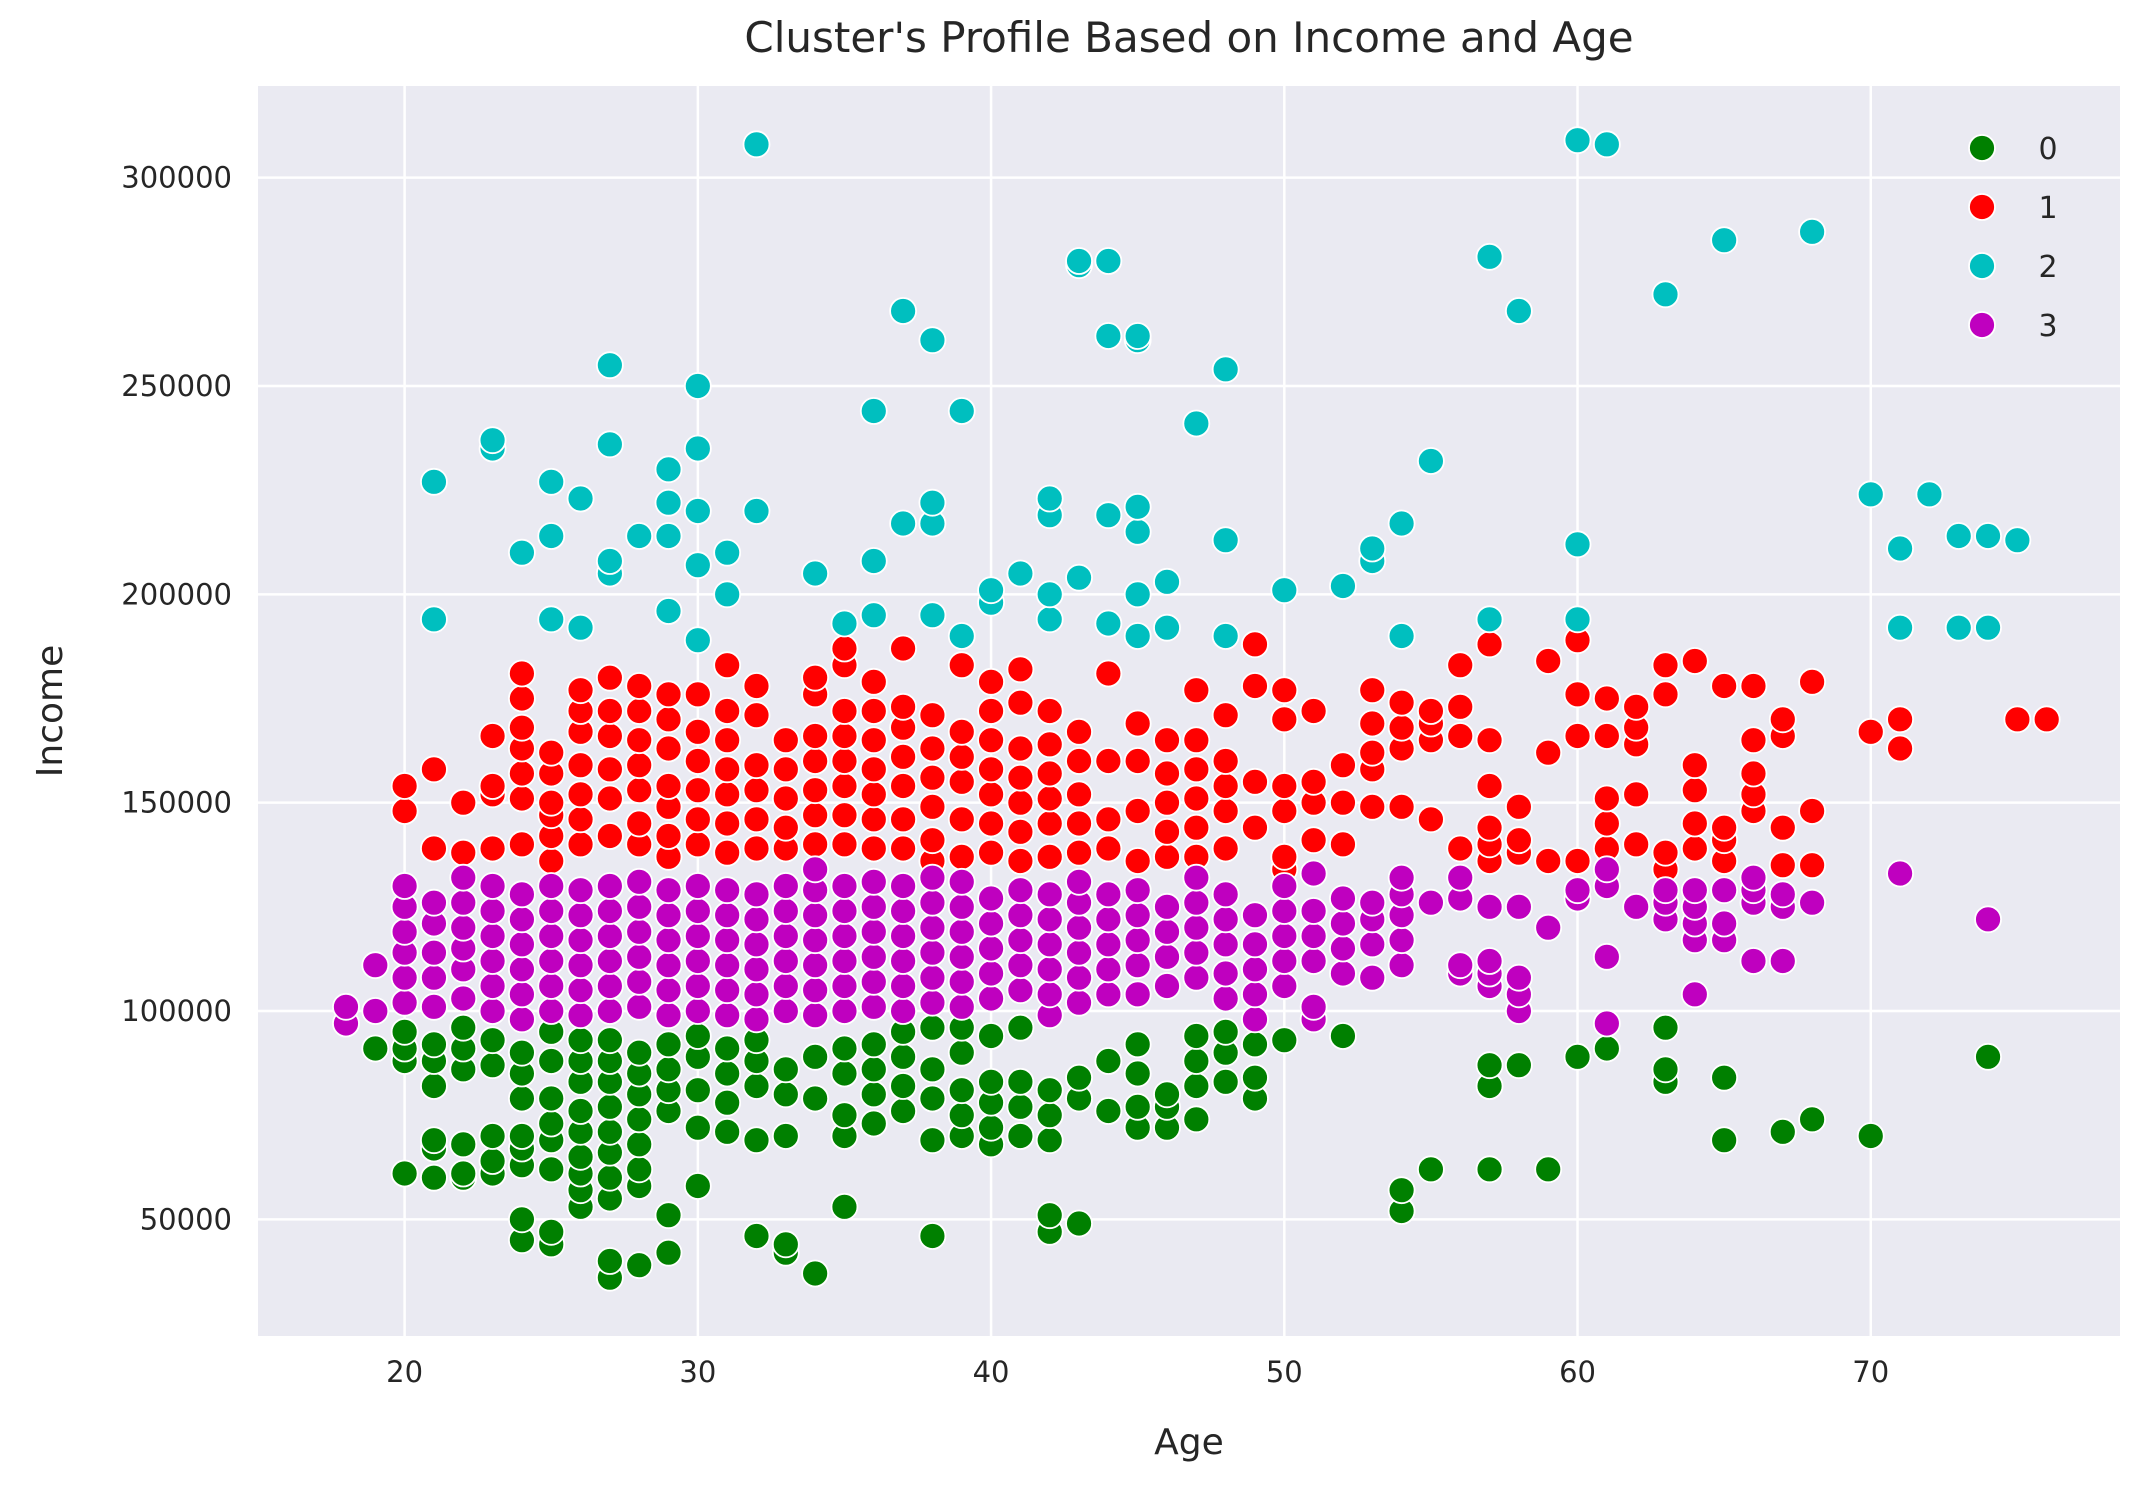 The image size is (2145, 1492). What do you see at coordinates (50, 711) in the screenshot?
I see `y-axis-label: Income` at bounding box center [50, 711].